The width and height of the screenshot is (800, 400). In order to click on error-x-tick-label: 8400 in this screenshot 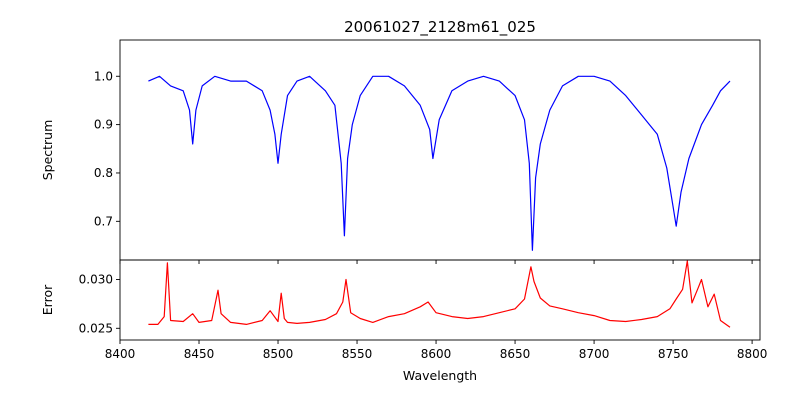, I will do `click(120, 354)`.